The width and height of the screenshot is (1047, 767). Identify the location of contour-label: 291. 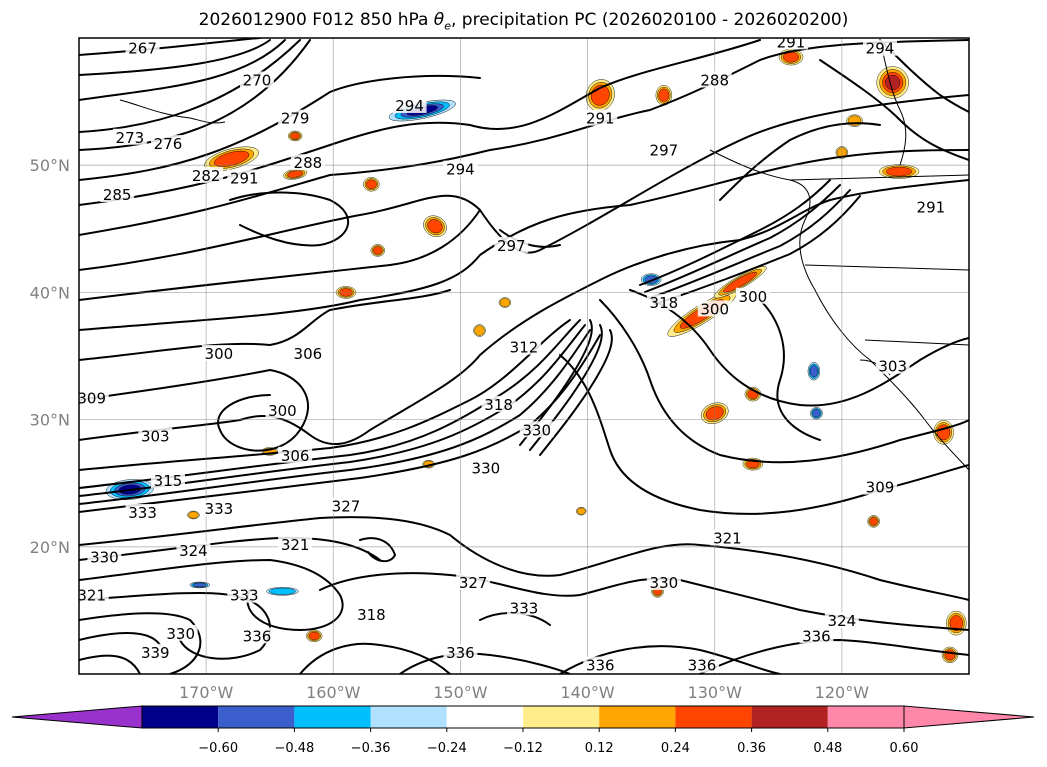
(600, 119).